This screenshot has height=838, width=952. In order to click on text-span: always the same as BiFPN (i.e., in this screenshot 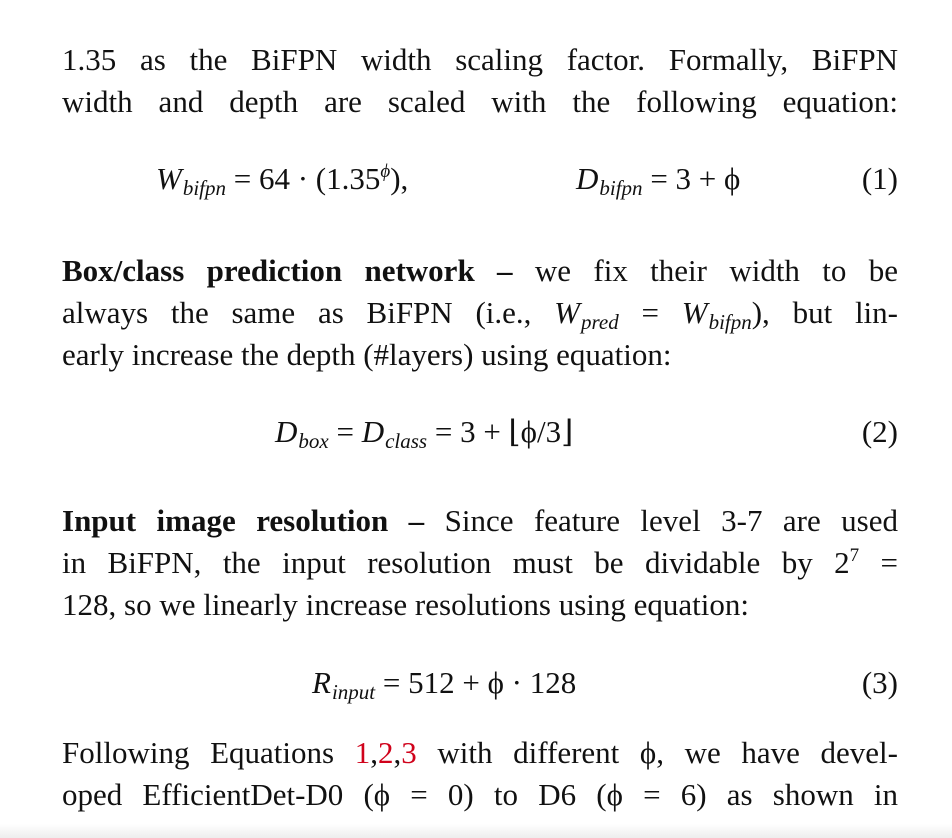, I will do `click(308, 312)`.